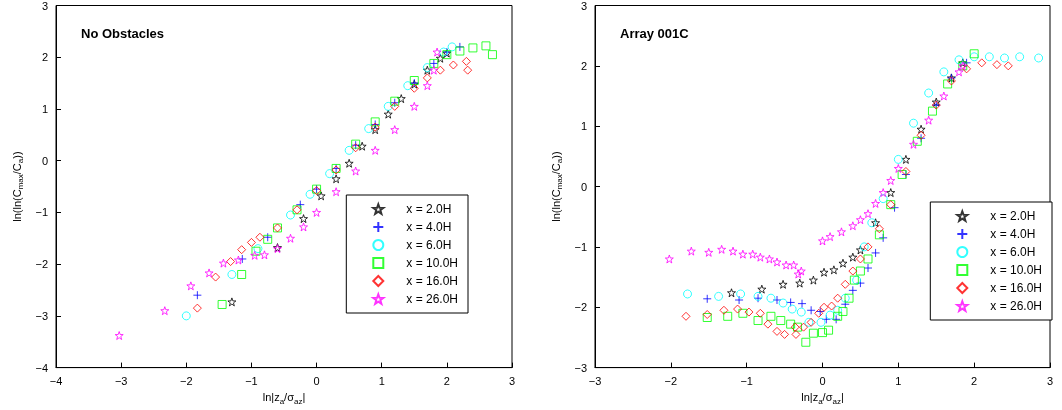 Image resolution: width=1062 pixels, height=410 pixels. Describe the element at coordinates (512, 381) in the screenshot. I see `x-tick-label: 3` at that location.